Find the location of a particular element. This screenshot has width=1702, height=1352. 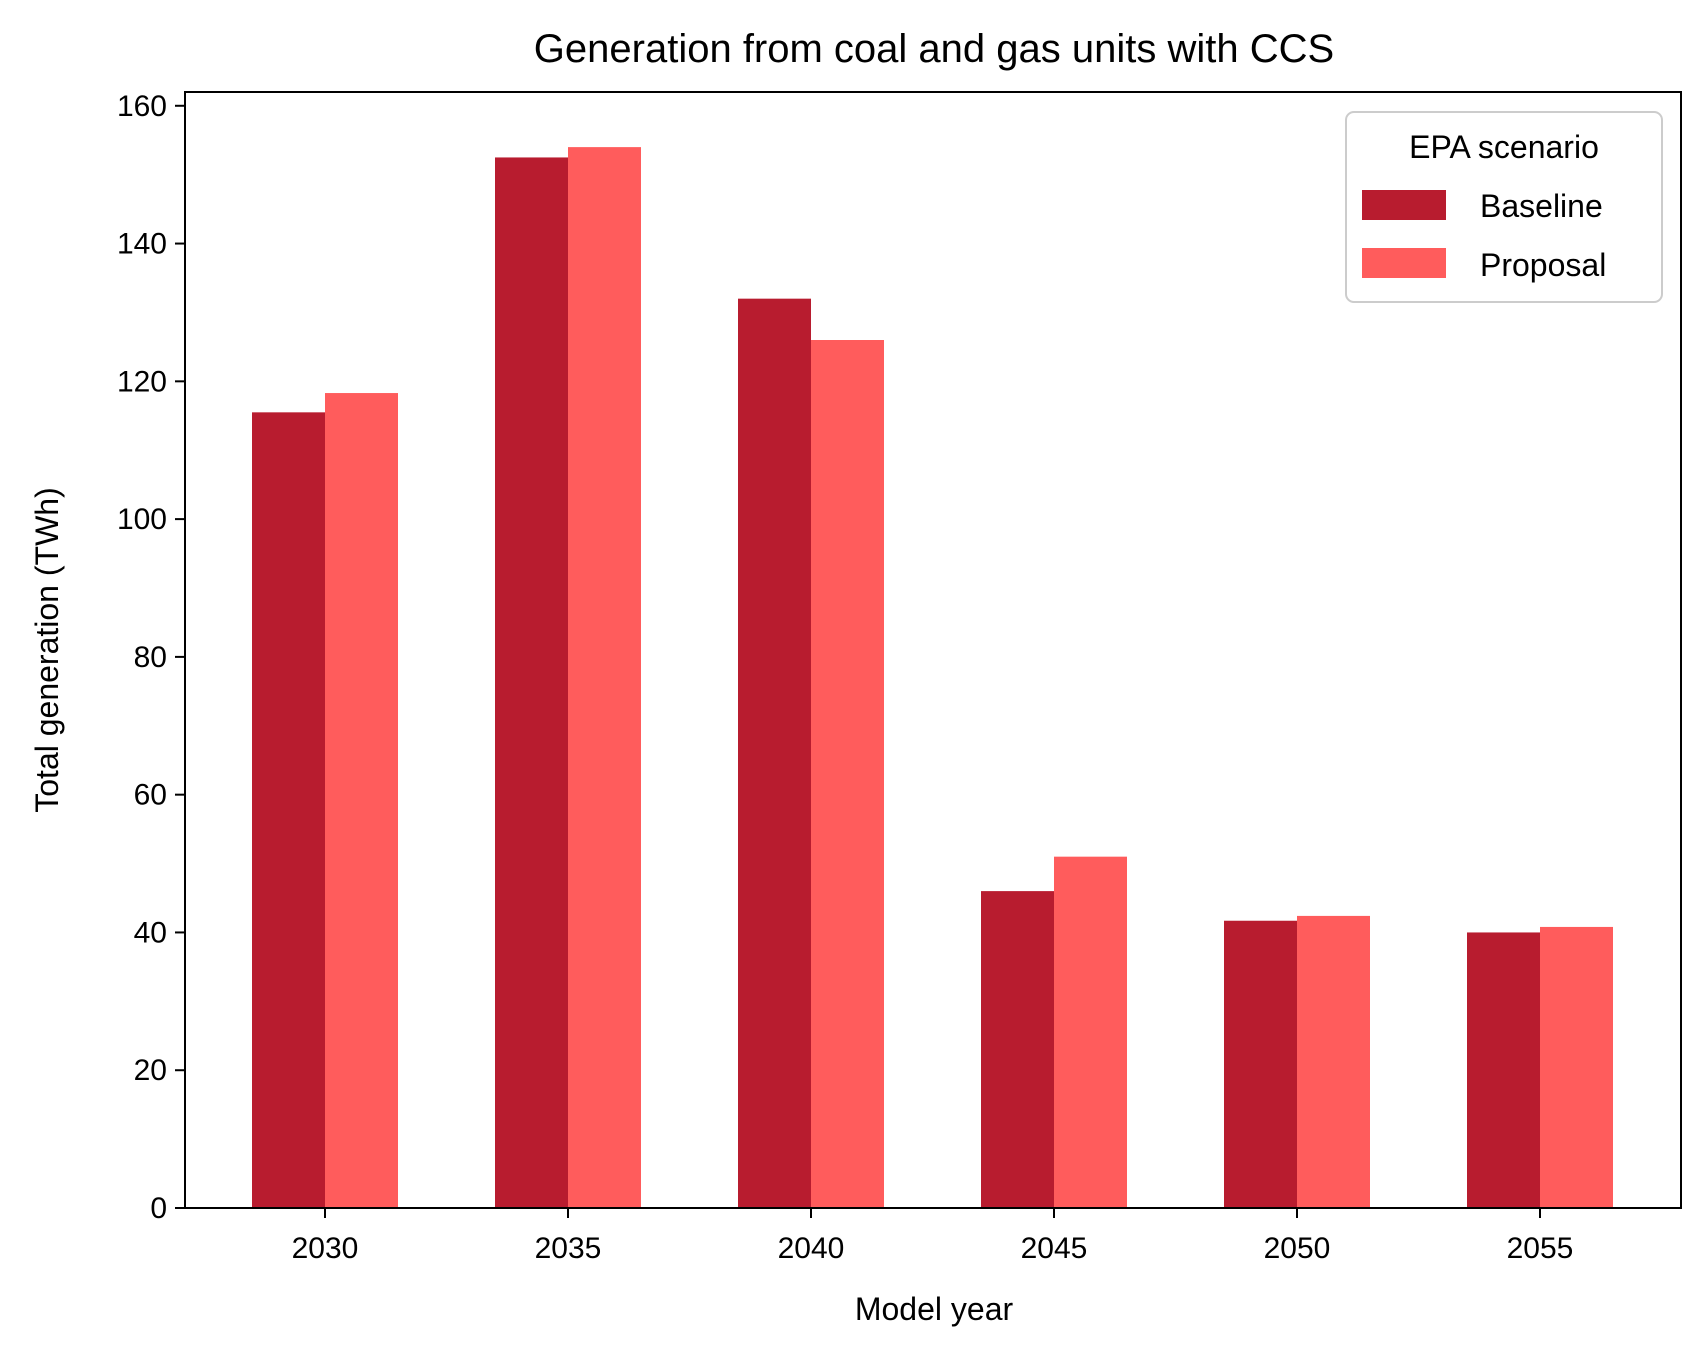

y-tick-label-40: 40 is located at coordinates (150, 932).